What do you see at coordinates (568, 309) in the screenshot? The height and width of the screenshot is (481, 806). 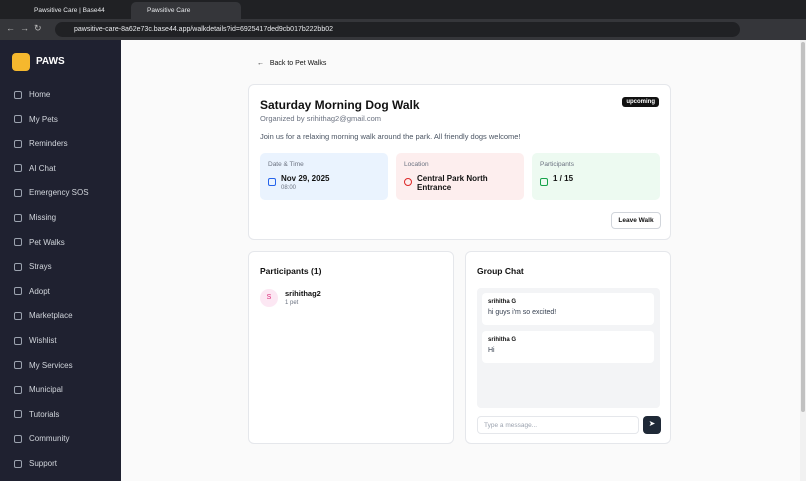 I see `message: srihitha G hi guys i'm so excited!` at bounding box center [568, 309].